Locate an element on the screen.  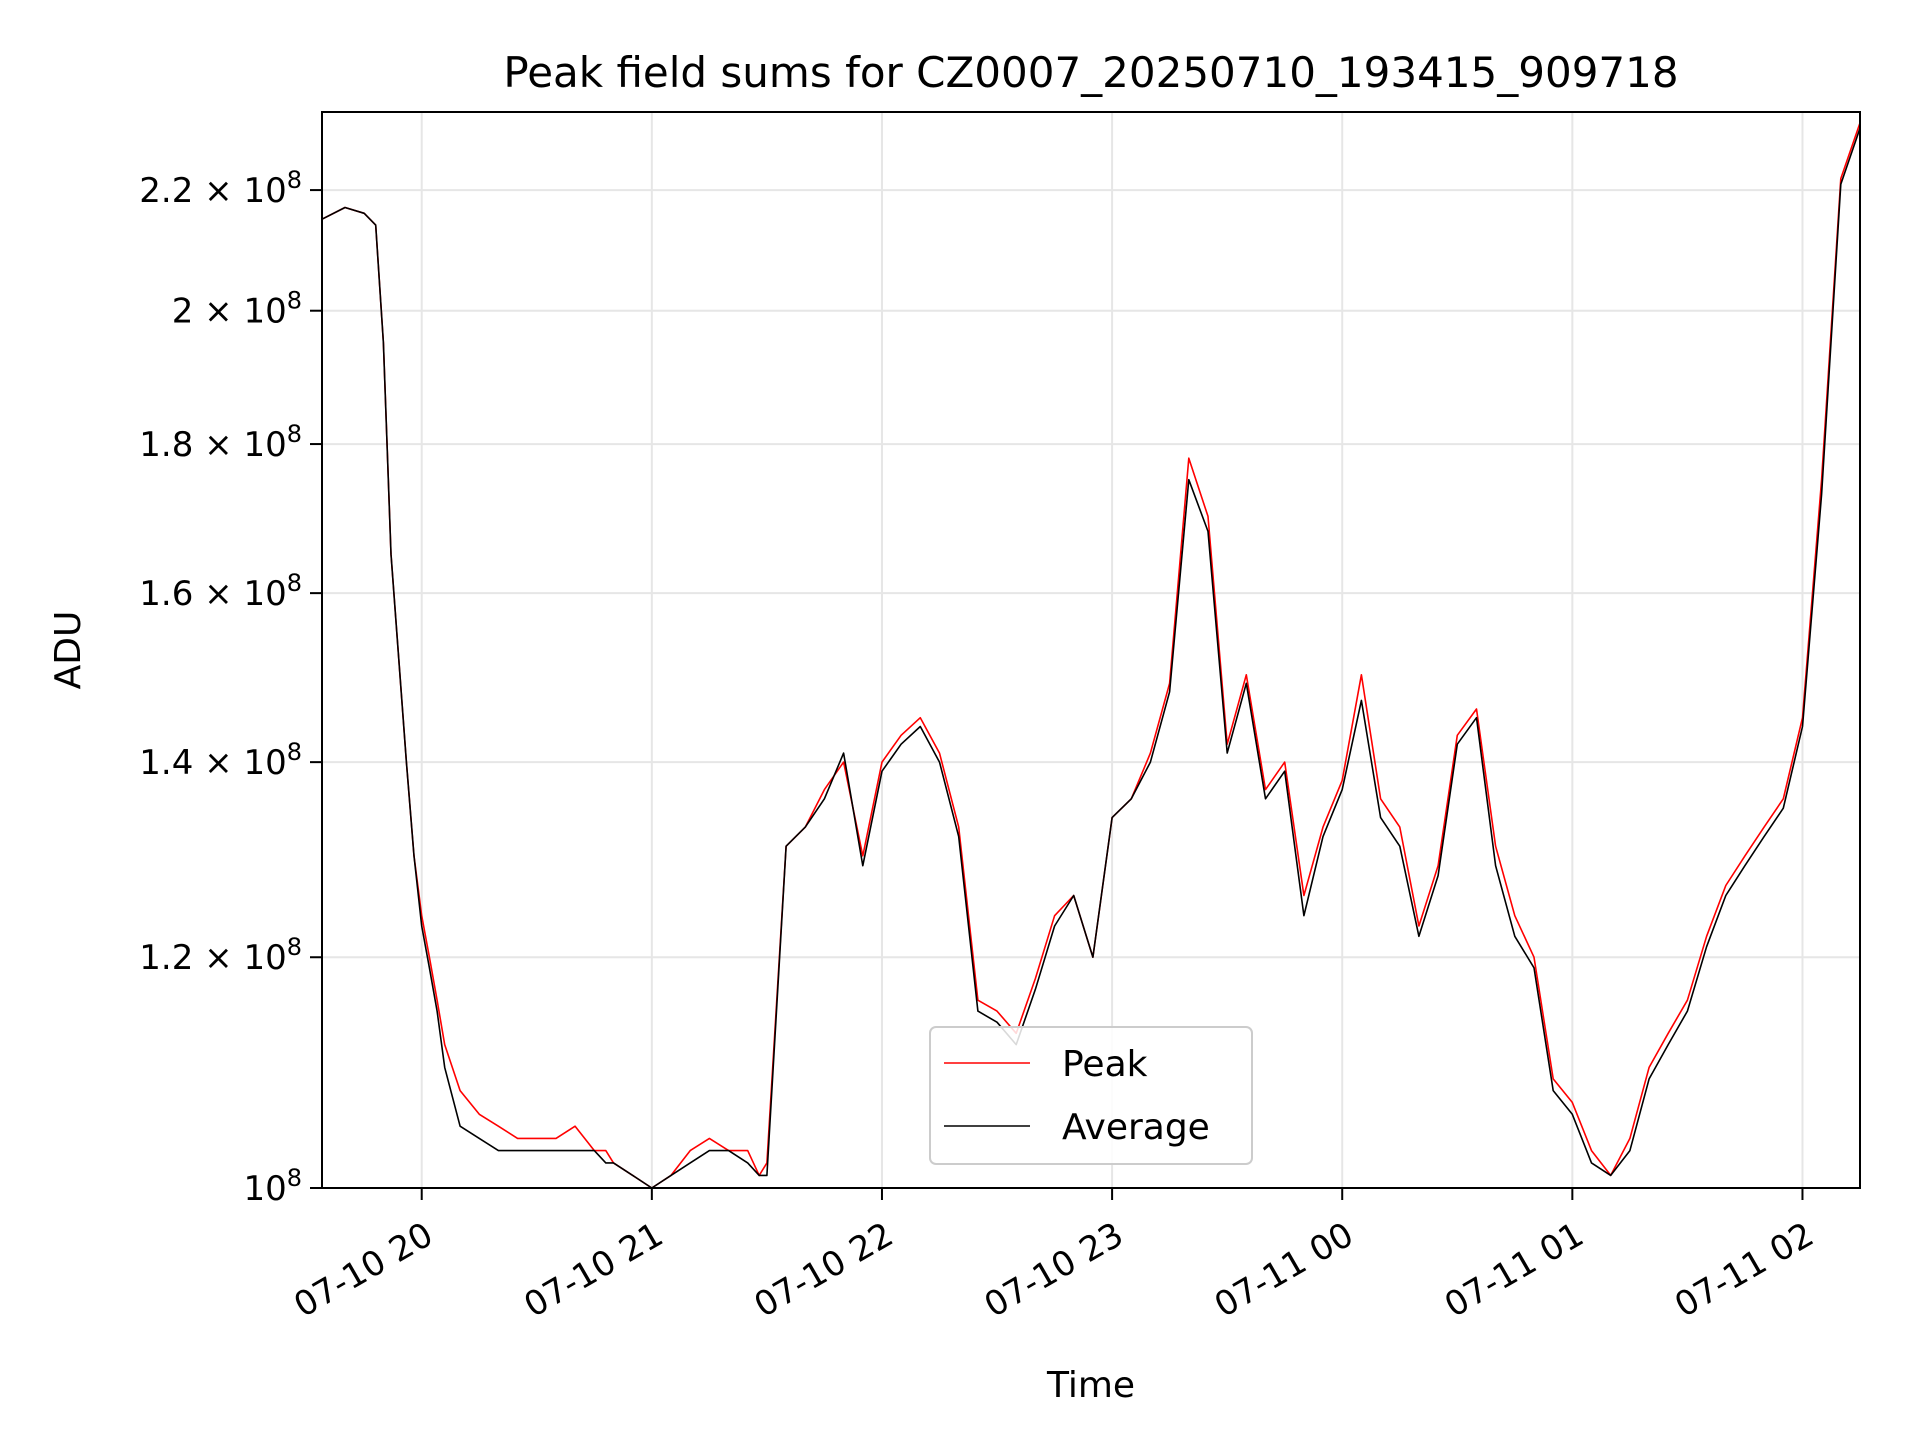
legend-label-average: Average is located at coordinates (1136, 1127).